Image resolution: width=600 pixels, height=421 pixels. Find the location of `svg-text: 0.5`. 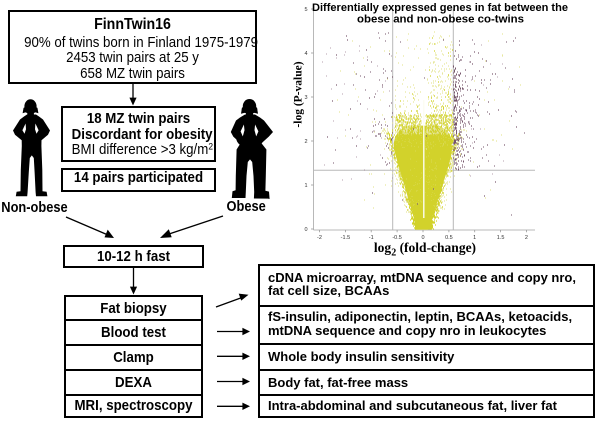

svg-text: 0.5 is located at coordinates (449, 238).